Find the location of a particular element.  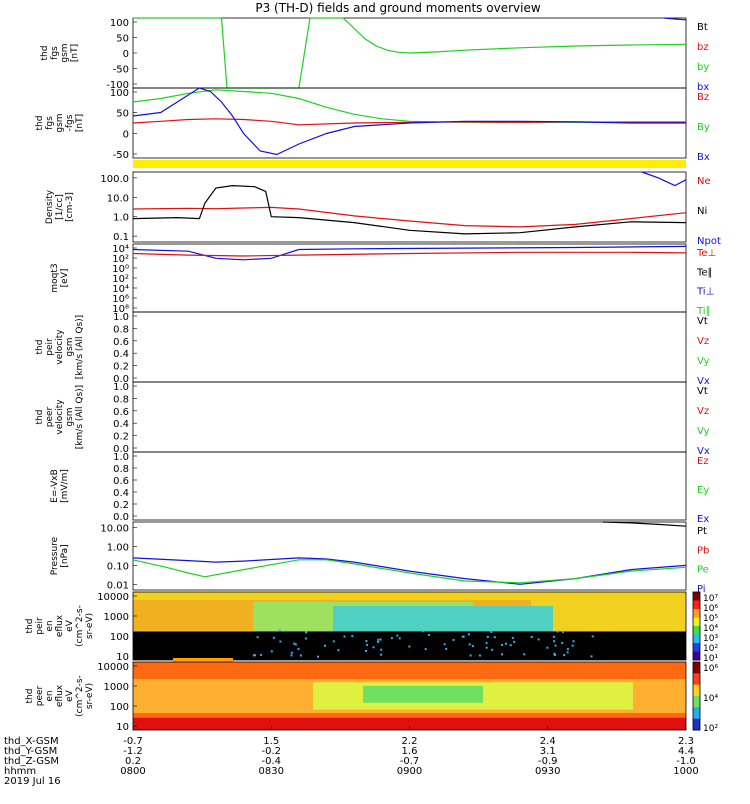

footer-date: 2019 Jul 16 is located at coordinates (32, 781).